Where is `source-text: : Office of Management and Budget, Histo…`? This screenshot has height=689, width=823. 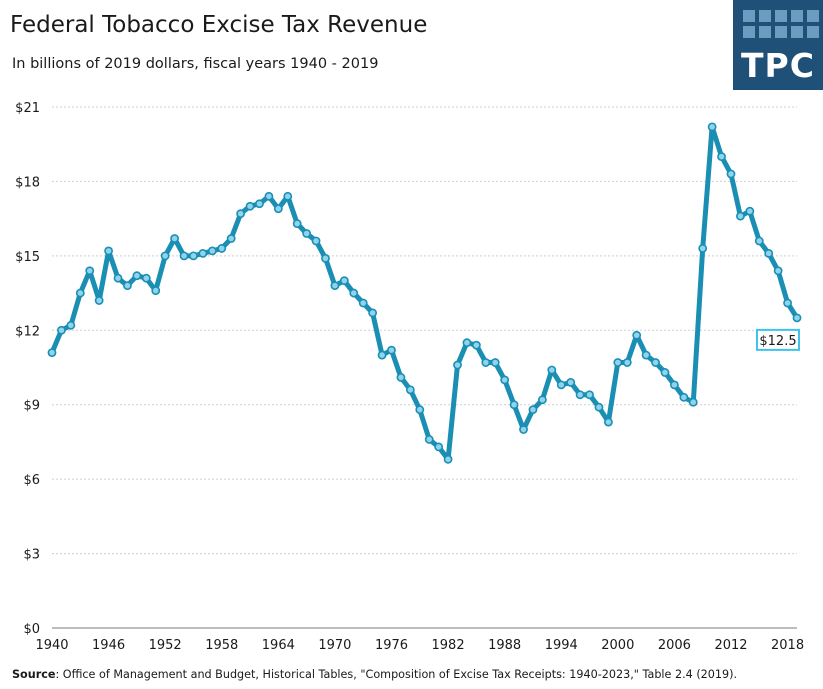
source-text: : Office of Management and Budget, Histo… is located at coordinates (396, 674).